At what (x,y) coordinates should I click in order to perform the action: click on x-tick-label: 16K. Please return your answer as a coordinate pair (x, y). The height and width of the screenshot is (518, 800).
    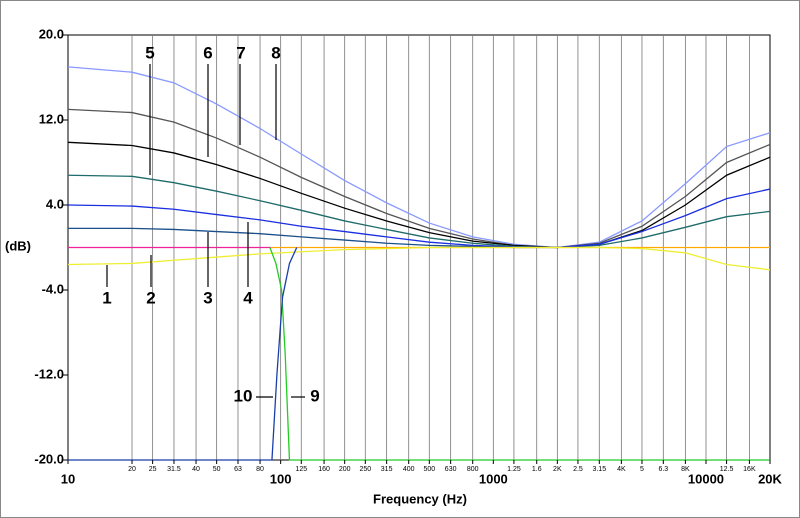
    Looking at the image, I should click on (749, 469).